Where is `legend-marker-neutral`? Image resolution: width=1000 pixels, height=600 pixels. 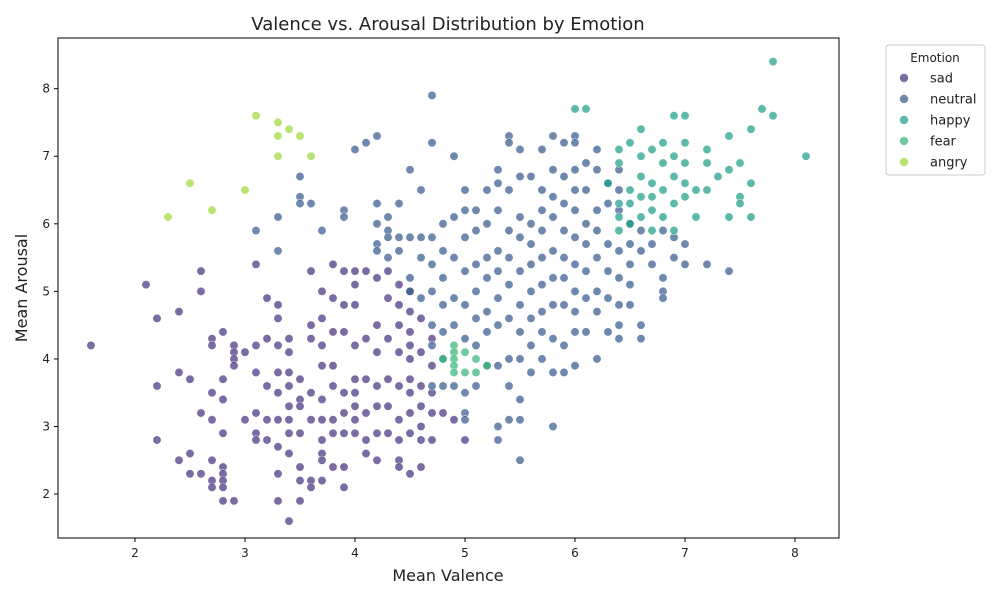 legend-marker-neutral is located at coordinates (904, 99).